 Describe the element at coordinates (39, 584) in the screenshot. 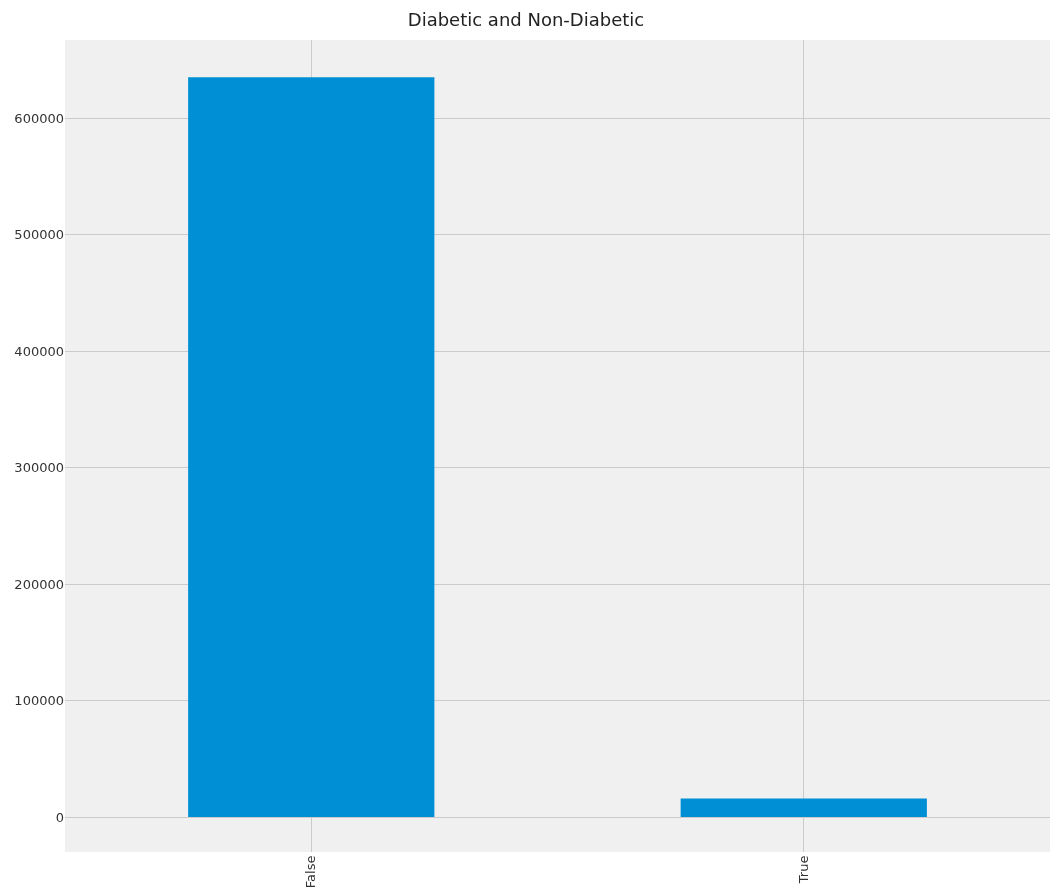

I see `y-tick-label: 200000` at that location.